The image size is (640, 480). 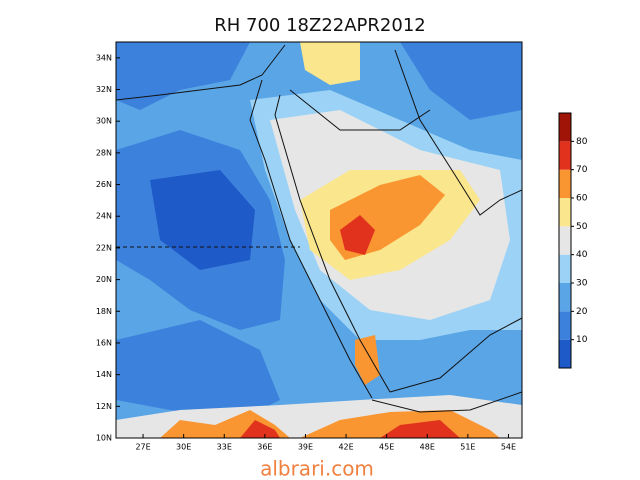 I want to click on colorbar-label: 20, so click(x=582, y=312).